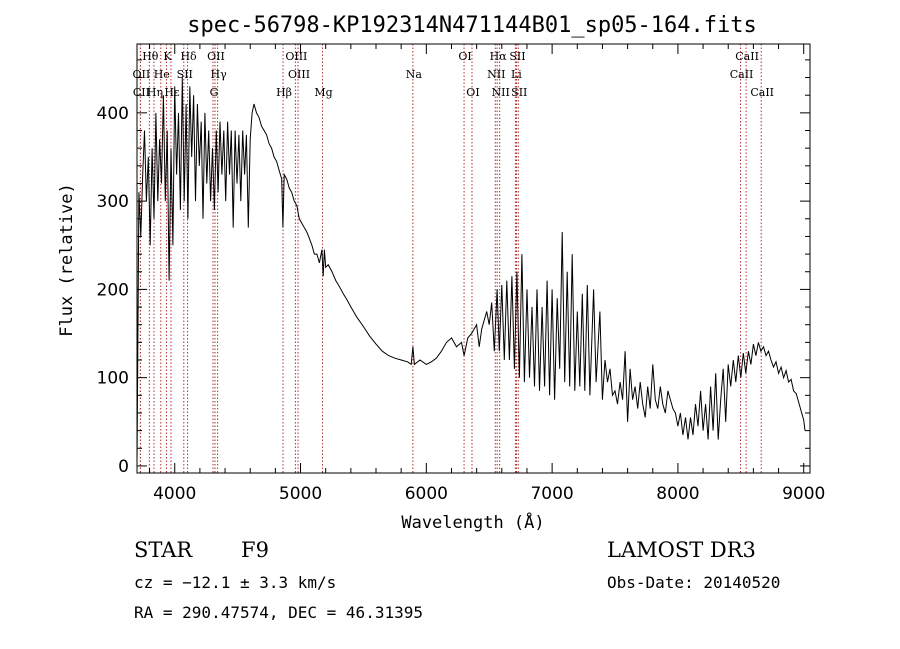 The height and width of the screenshot is (649, 900). I want to click on y-tick-label: 300, so click(113, 202).